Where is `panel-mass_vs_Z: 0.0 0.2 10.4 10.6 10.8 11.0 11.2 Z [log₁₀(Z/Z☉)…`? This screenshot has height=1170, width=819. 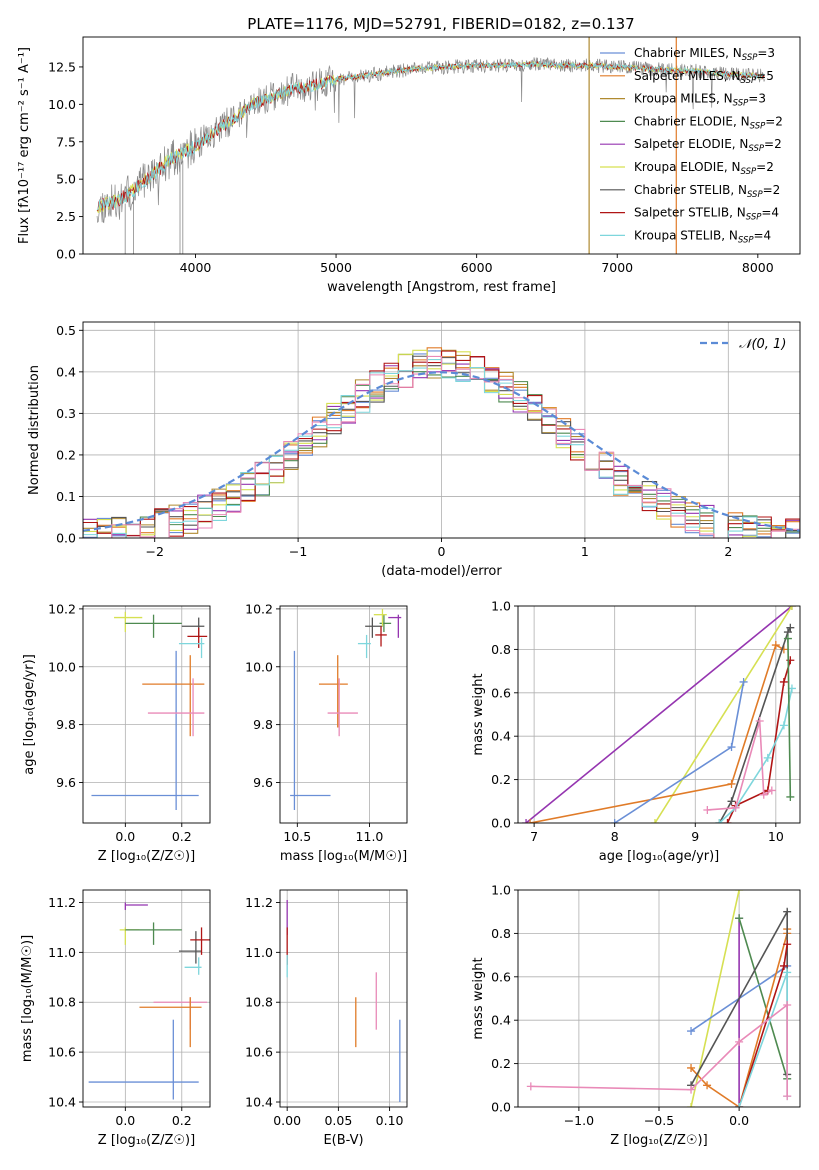
panel-mass_vs_Z: 0.0 0.2 10.4 10.6 10.8 11.0 11.2 Z [log₁₀(Z/Z☉)… is located at coordinates (115, 1018).